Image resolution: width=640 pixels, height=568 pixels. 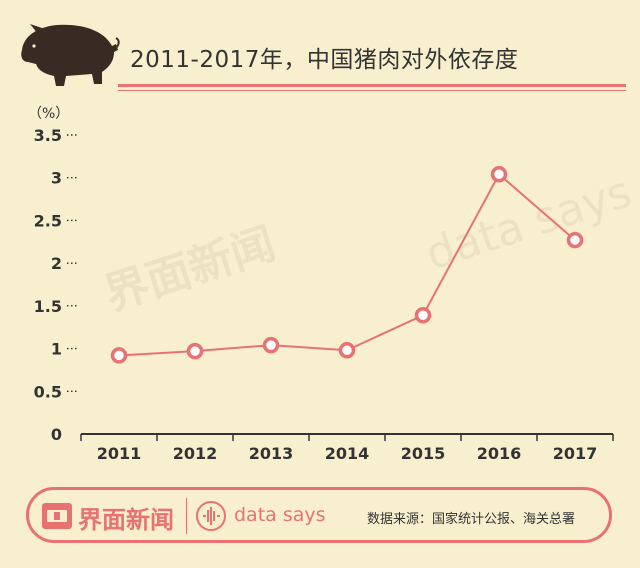 I want to click on y-tick-label: 1, so click(x=56, y=349).